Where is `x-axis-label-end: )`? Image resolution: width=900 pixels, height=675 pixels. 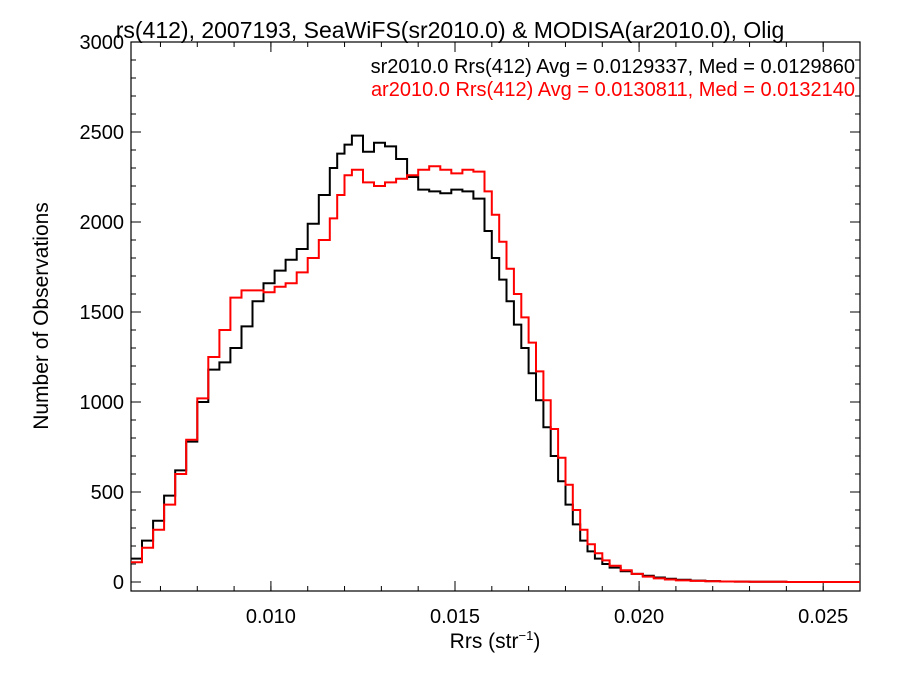 x-axis-label-end: ) is located at coordinates (536, 641).